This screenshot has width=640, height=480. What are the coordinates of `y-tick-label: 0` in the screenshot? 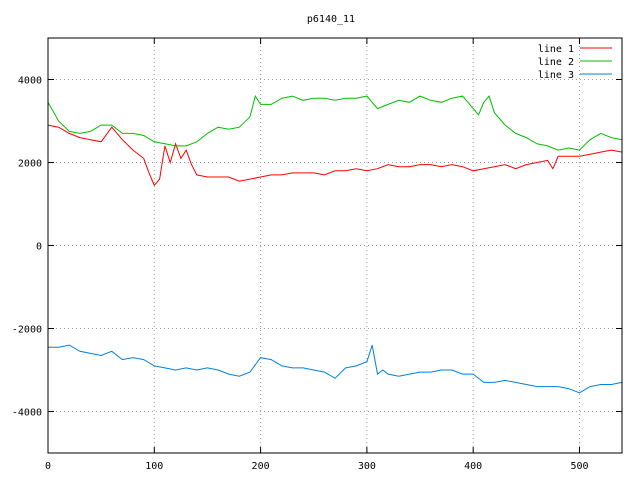 It's located at (39, 247).